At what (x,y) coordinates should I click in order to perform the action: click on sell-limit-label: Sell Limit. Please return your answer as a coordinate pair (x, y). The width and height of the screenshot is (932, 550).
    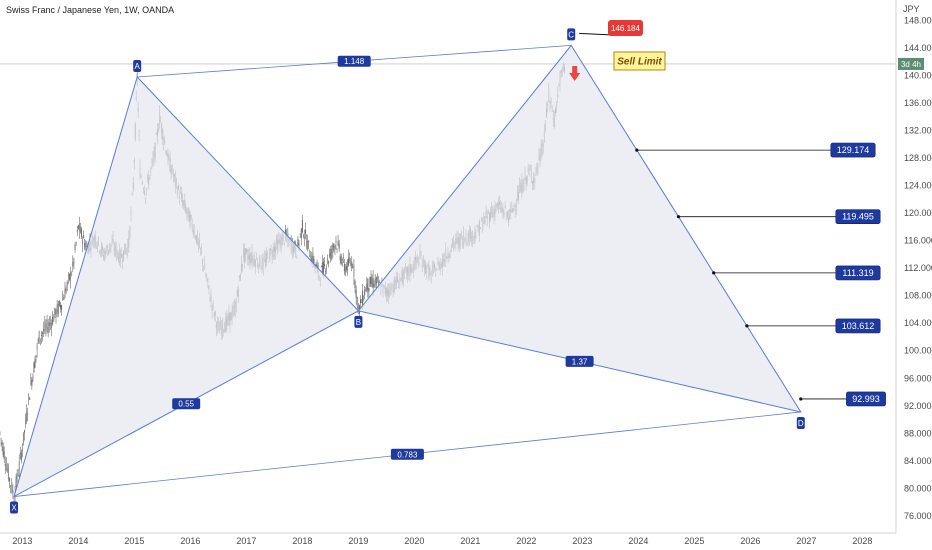
    Looking at the image, I should click on (639, 61).